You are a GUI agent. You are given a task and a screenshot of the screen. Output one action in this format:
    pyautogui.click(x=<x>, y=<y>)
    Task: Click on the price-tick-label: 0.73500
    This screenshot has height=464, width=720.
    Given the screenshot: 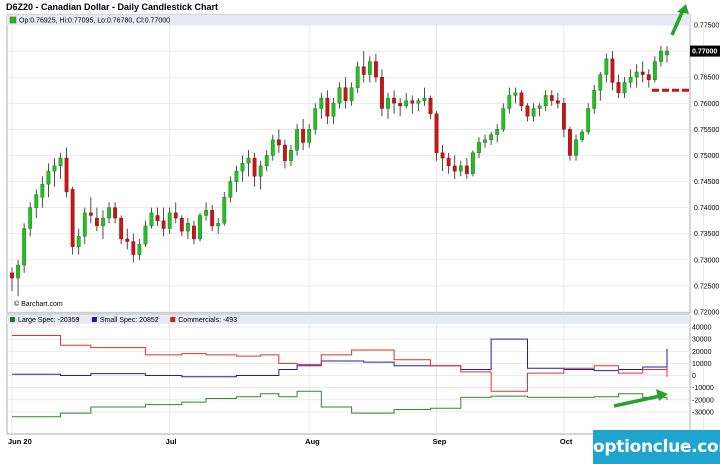 What is the action you would take?
    pyautogui.click(x=706, y=234)
    